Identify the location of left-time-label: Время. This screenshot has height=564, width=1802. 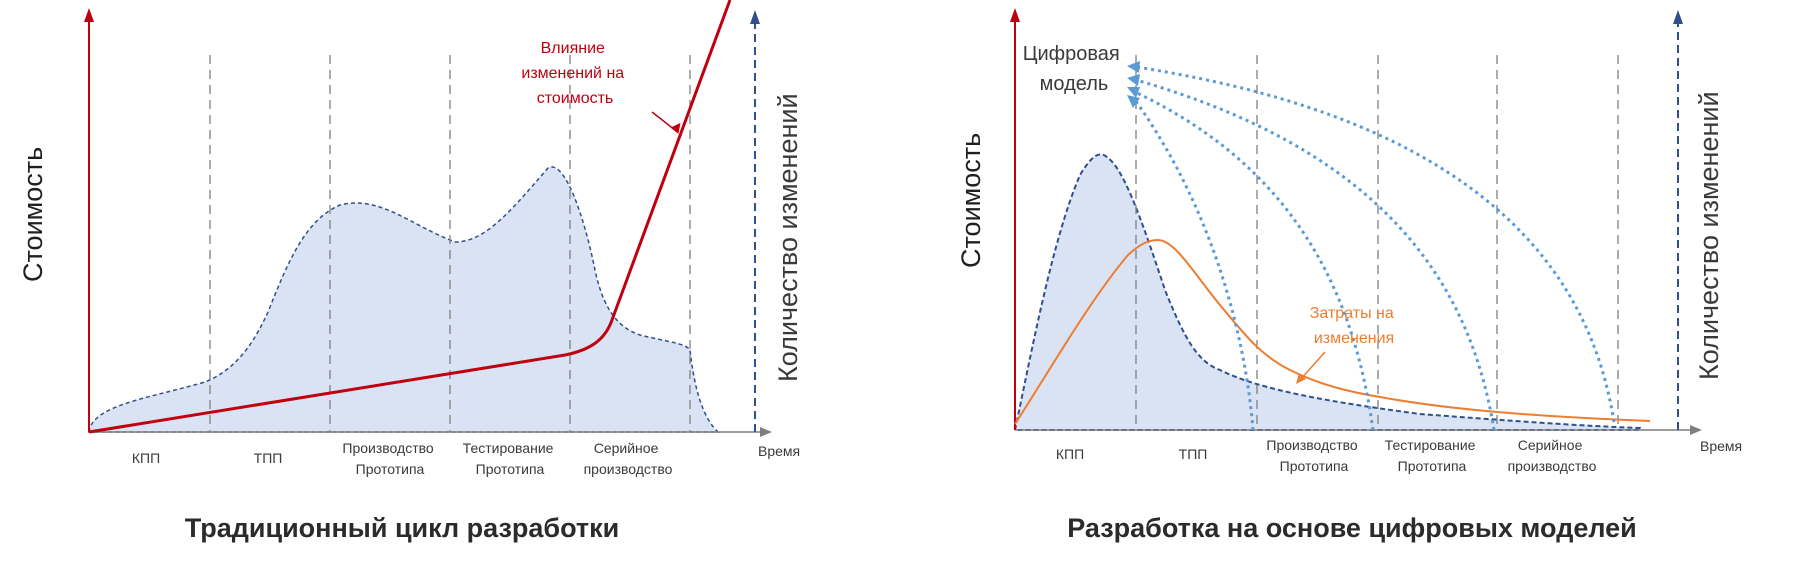
(779, 451).